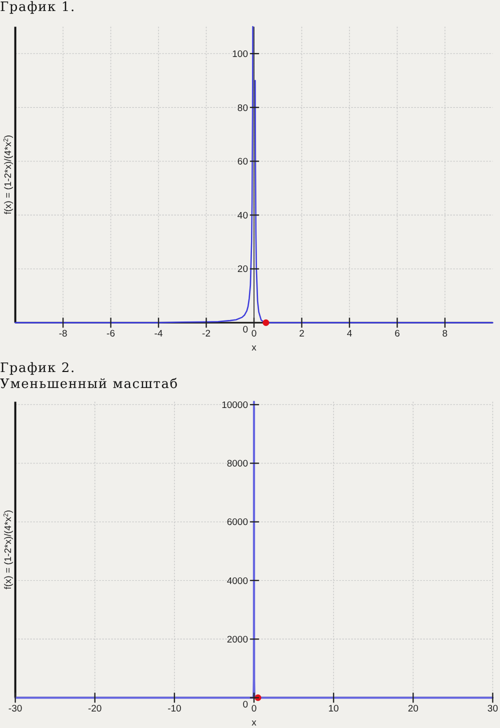 The width and height of the screenshot is (500, 728). What do you see at coordinates (15, 709) in the screenshot?
I see `x-tick-label: -30` at bounding box center [15, 709].